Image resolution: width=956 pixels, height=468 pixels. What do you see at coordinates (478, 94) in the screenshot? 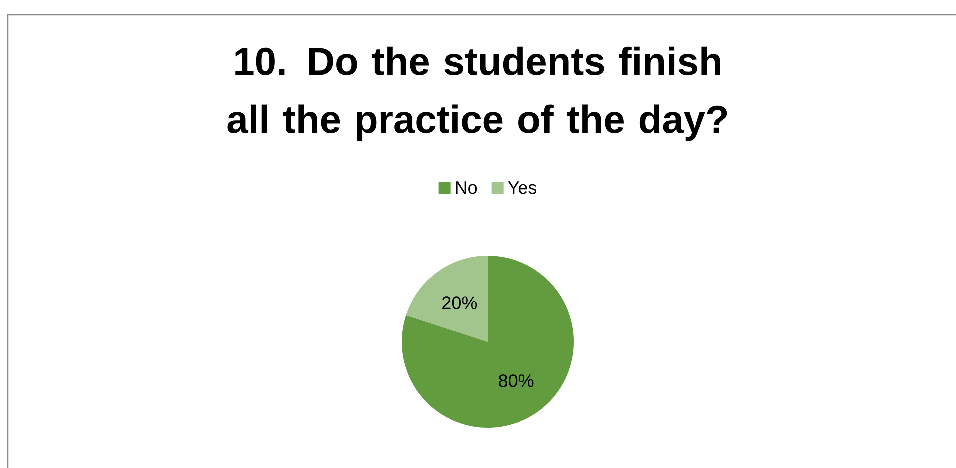
I see `chart-title: 10. Do the students finish all the practice of the day?` at bounding box center [478, 94].